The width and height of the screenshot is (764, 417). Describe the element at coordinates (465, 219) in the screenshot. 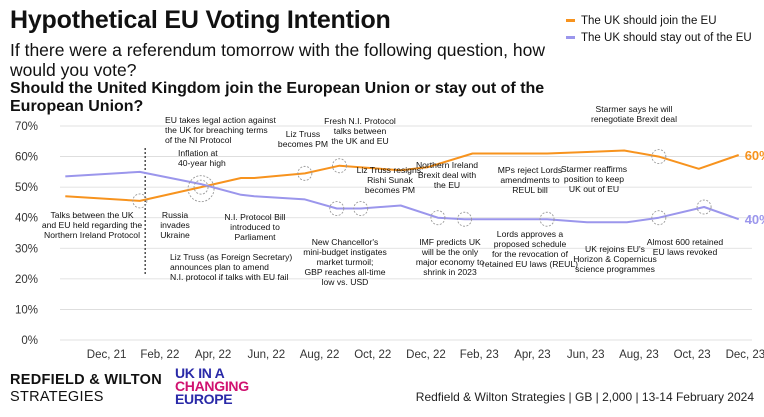

I see `annotation-marker-ni-brexit-deal` at that location.